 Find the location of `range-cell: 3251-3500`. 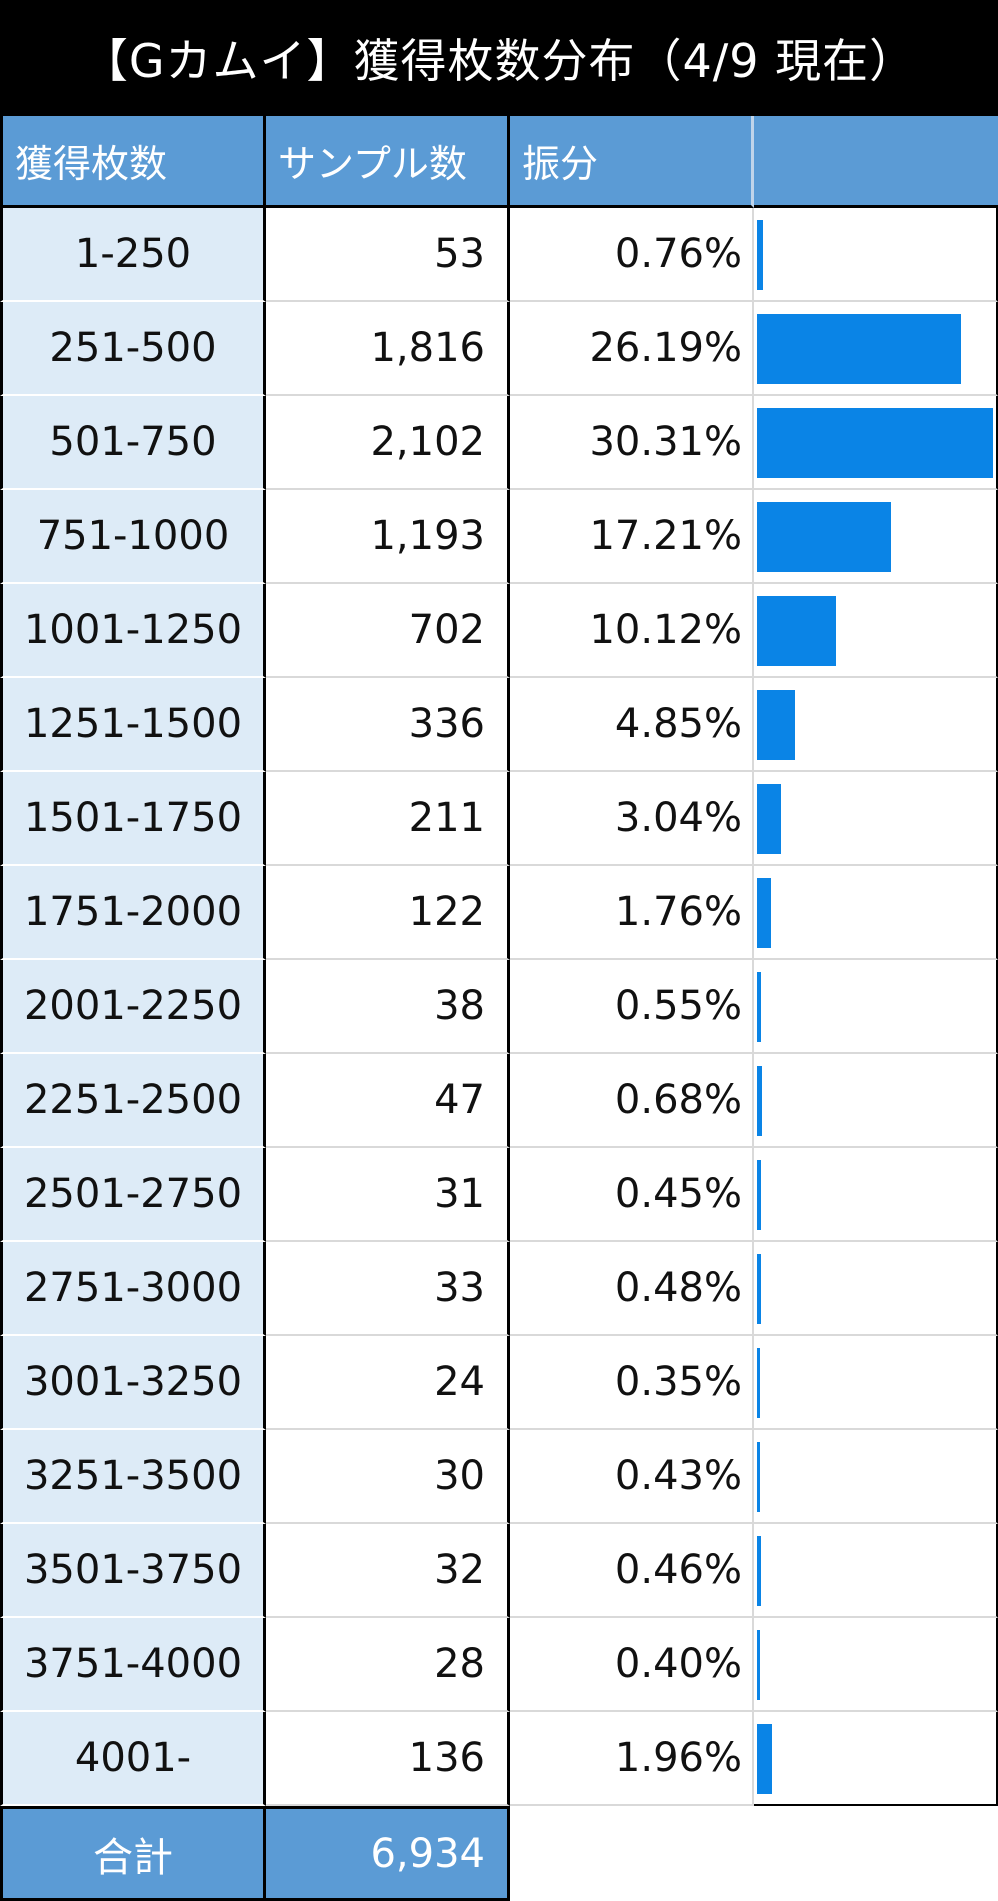

range-cell: 3251-3500 is located at coordinates (133, 1477).